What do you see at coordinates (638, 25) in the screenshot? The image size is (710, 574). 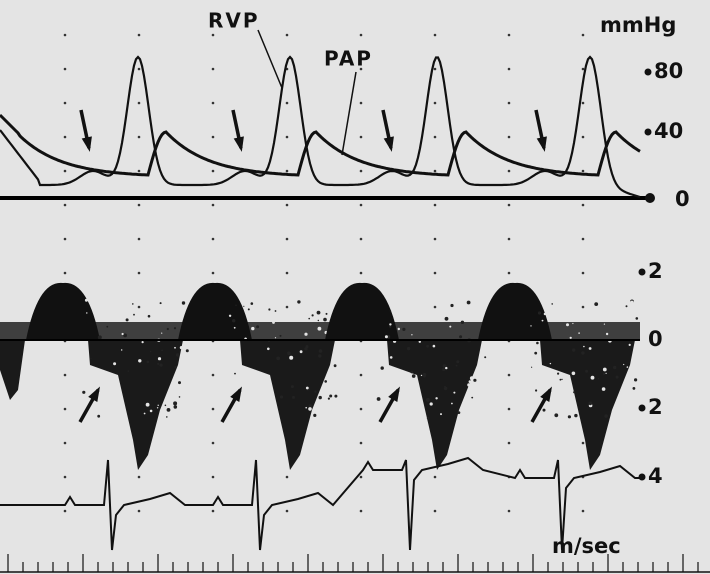 I see `pressure-unit: mmHg` at bounding box center [638, 25].